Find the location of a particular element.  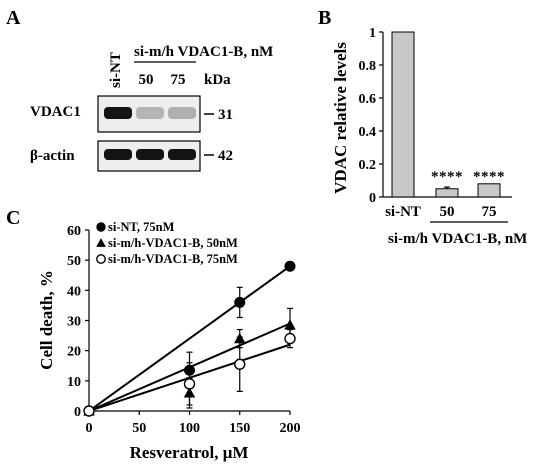

bands-vdac1 is located at coordinates (150, 113).